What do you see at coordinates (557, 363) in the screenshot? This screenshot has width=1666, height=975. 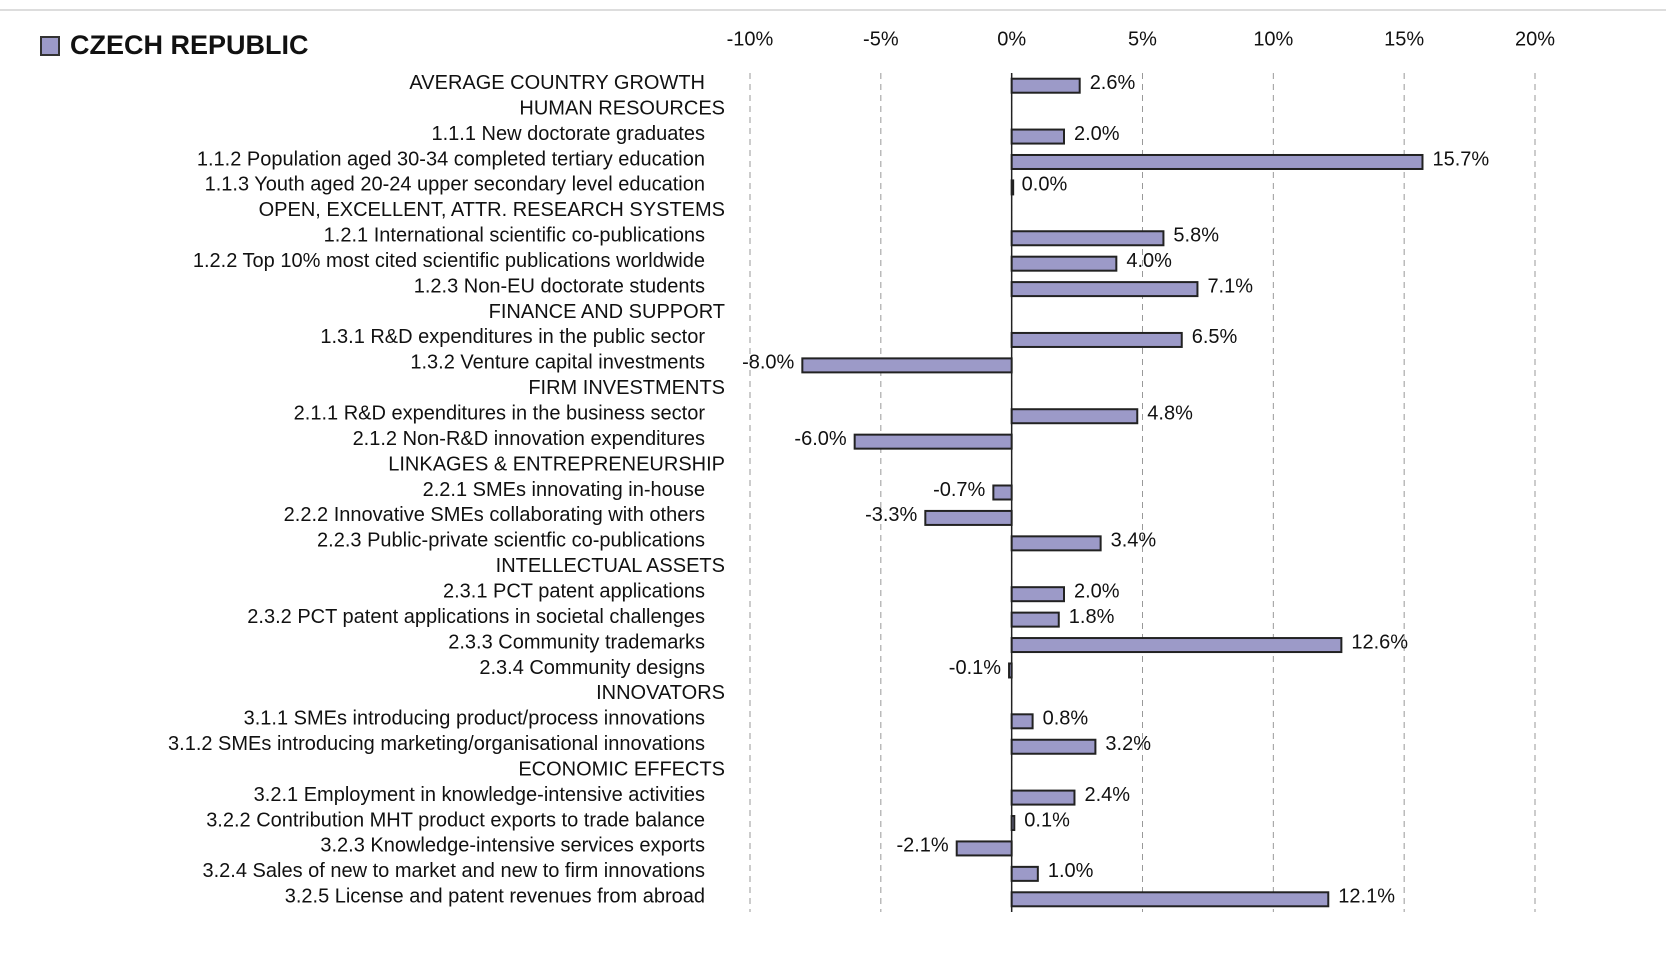 I see `category-label: 1.3.2 Venture capital investments` at bounding box center [557, 363].